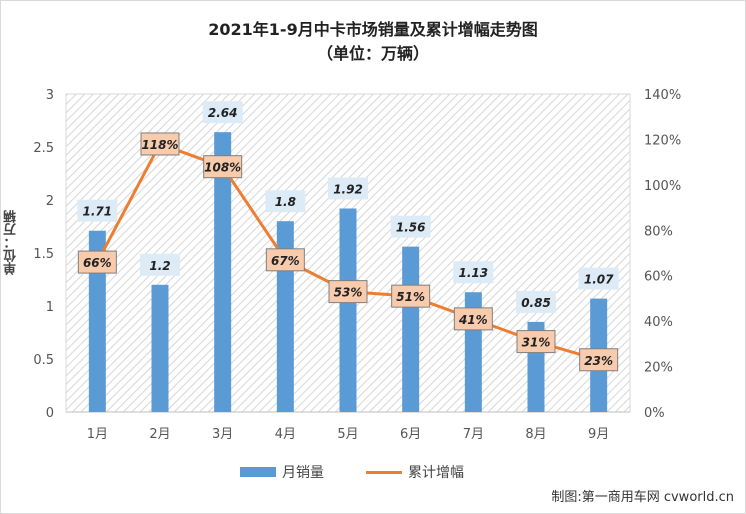 The image size is (746, 514). Describe the element at coordinates (352, 472) in the screenshot. I see `legend: 月销量 累计增幅` at that location.